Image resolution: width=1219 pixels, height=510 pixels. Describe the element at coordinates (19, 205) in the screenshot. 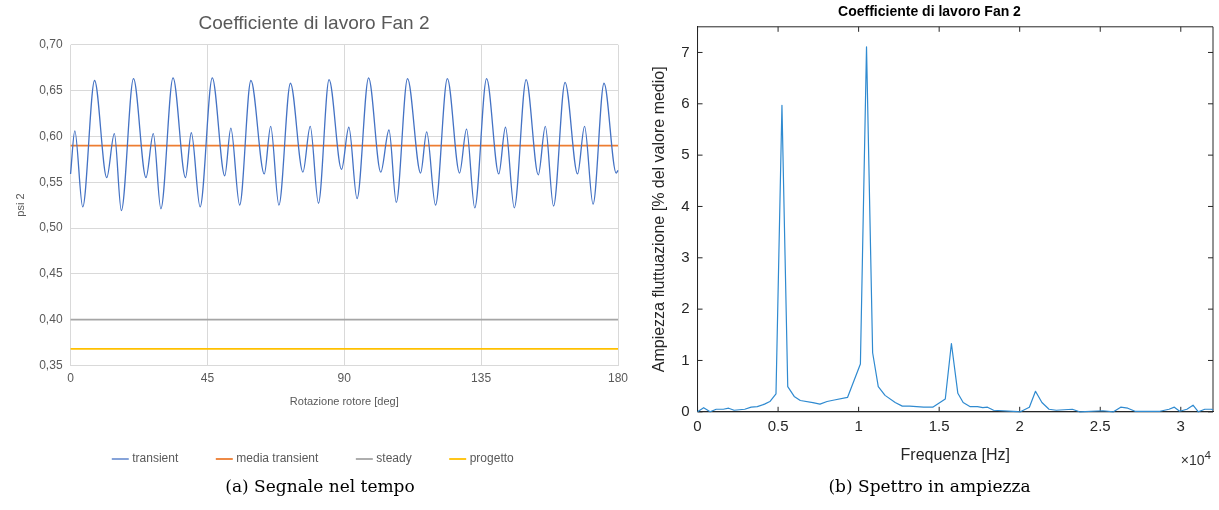

I see `y-axis-title: psi 2` at that location.